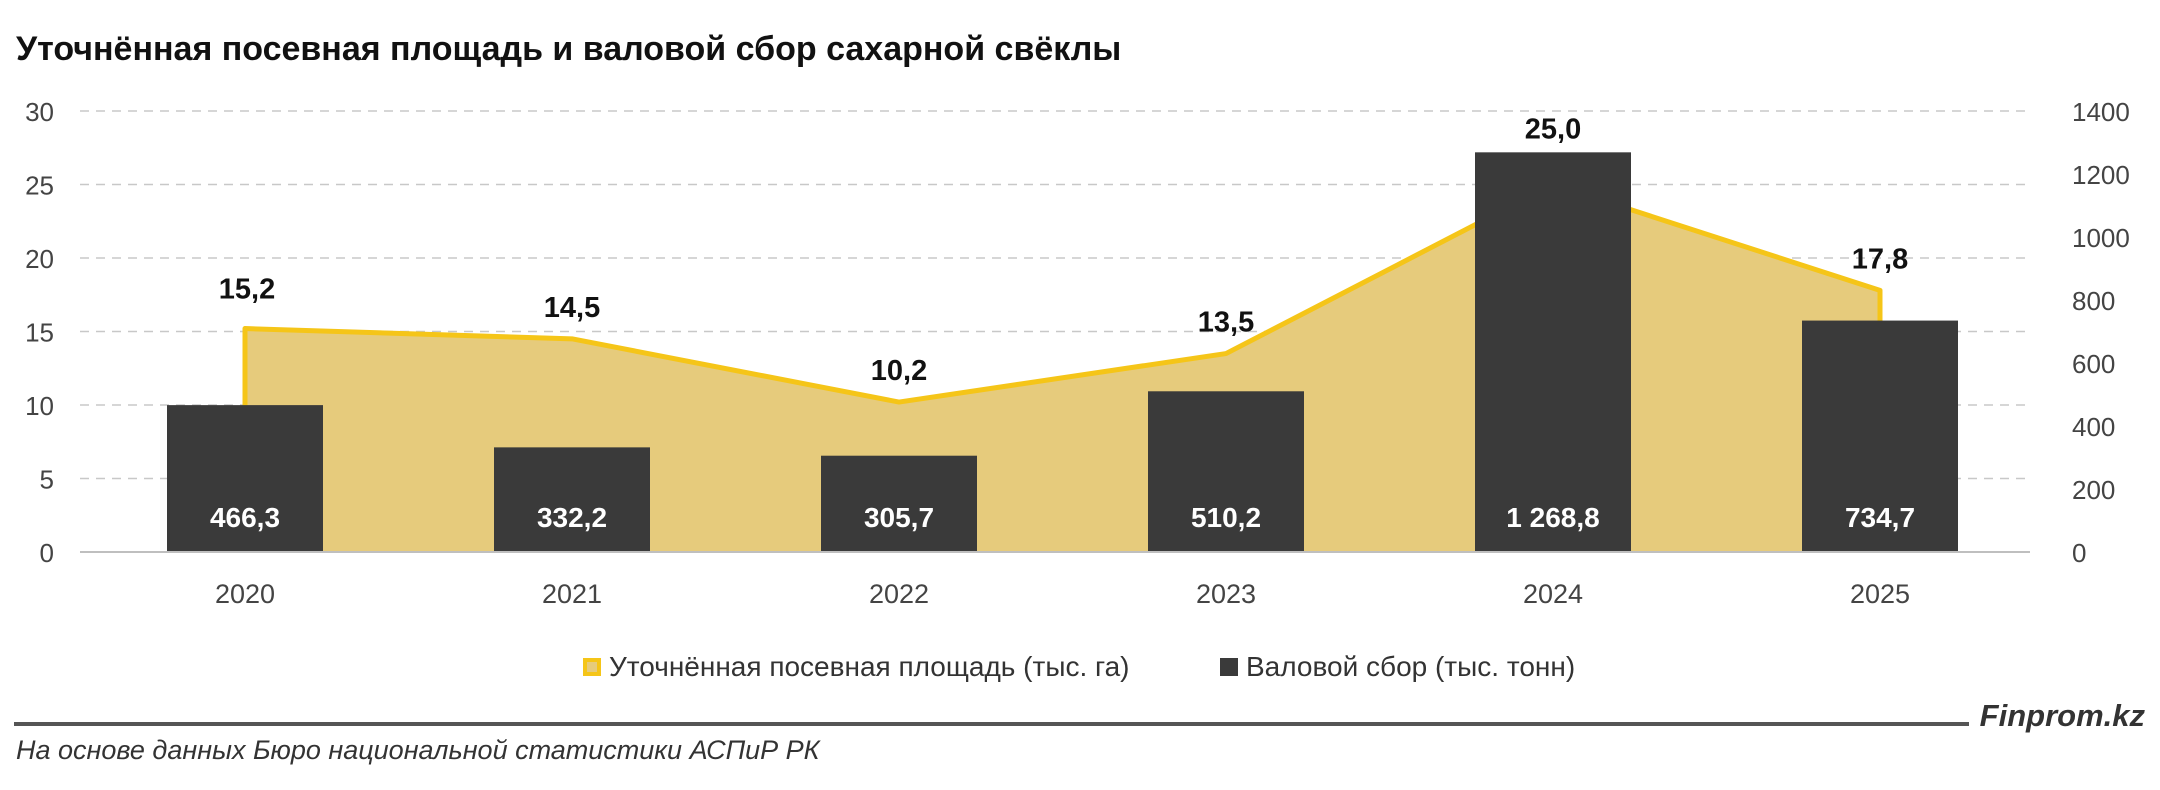 This screenshot has width=2160, height=790. Describe the element at coordinates (1226, 594) in the screenshot. I see `x-tick-label: 2023` at that location.